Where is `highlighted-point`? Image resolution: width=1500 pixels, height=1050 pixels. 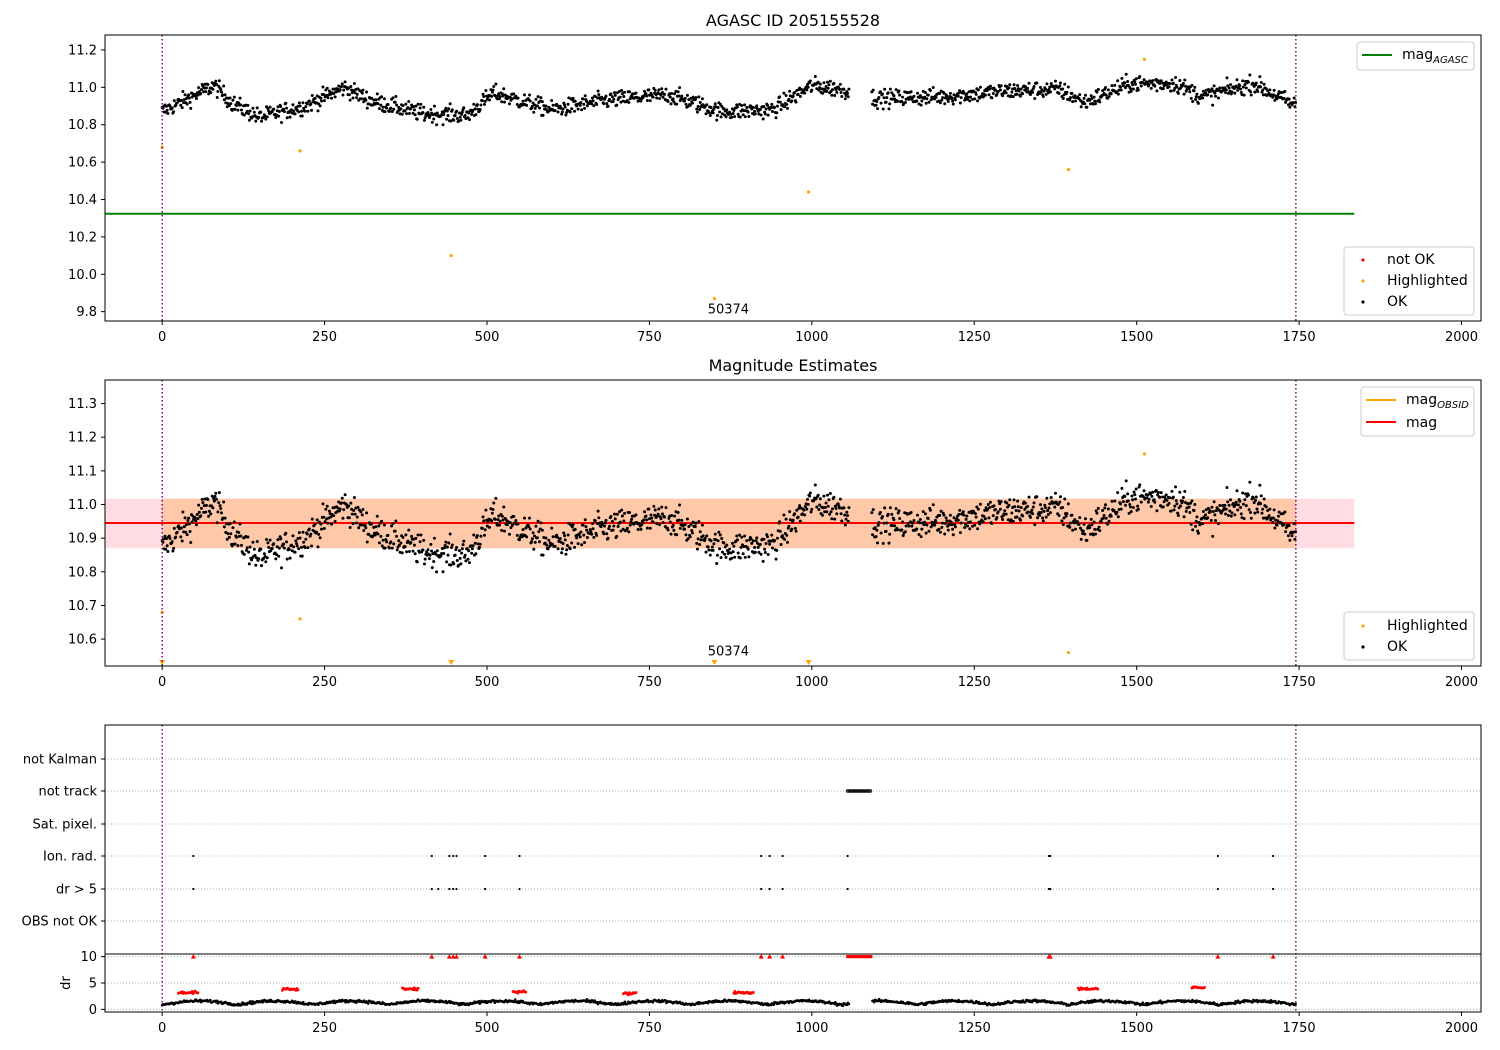 highlighted-point is located at coordinates (1068, 652).